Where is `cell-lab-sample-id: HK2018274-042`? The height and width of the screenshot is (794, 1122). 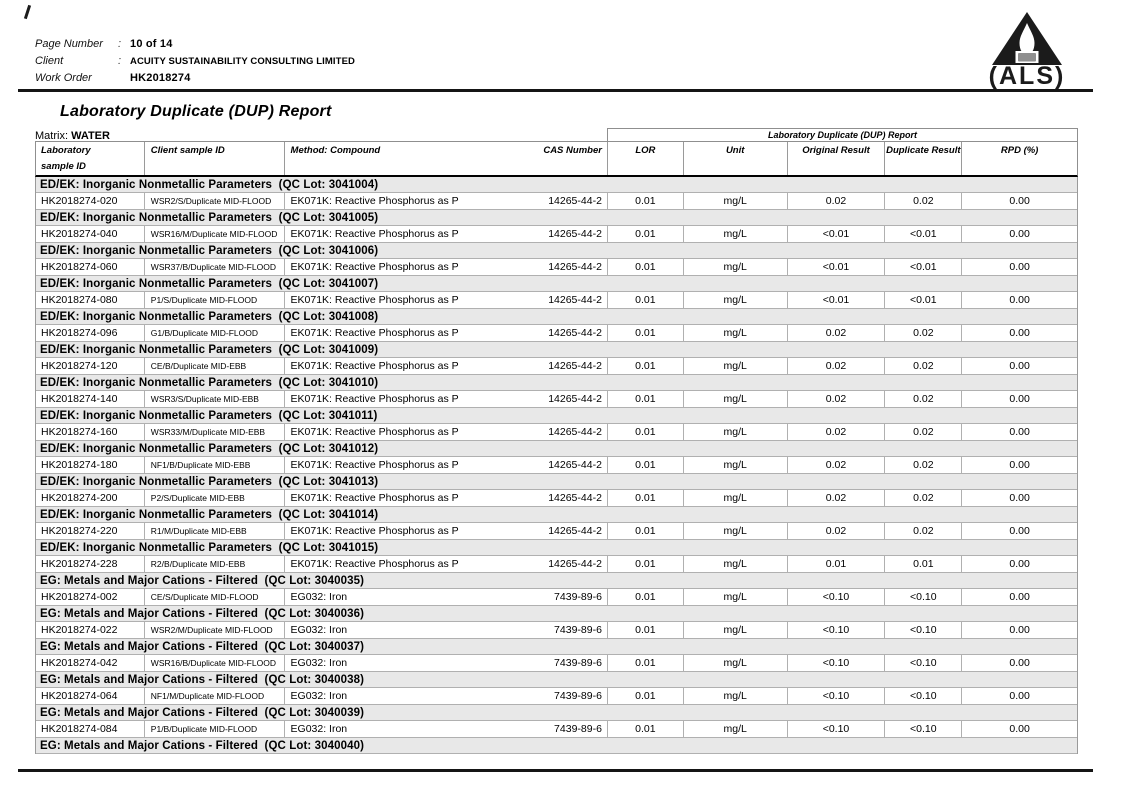 cell-lab-sample-id: HK2018274-042 is located at coordinates (79, 663).